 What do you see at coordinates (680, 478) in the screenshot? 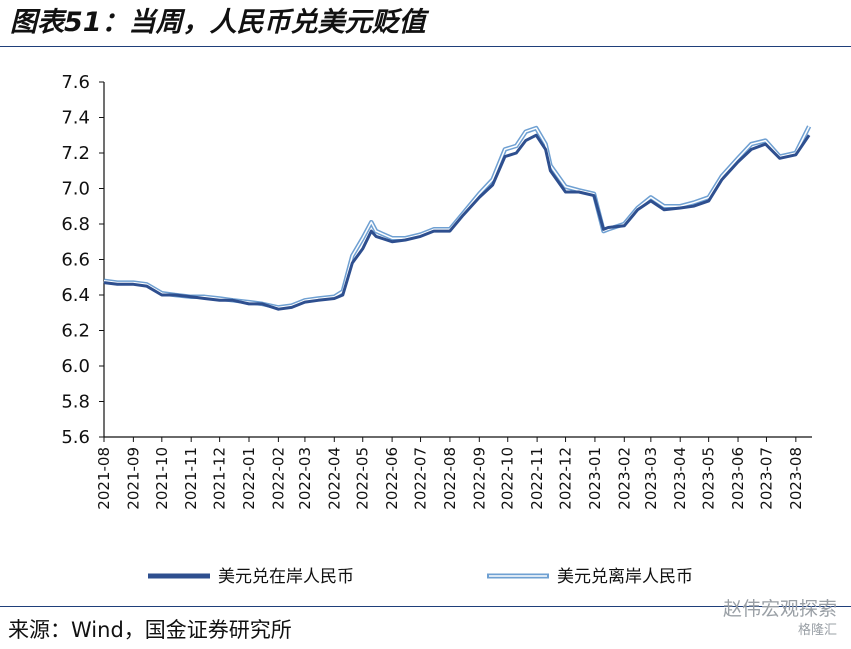
I see `x-tick-label: 2023-04` at bounding box center [680, 478].